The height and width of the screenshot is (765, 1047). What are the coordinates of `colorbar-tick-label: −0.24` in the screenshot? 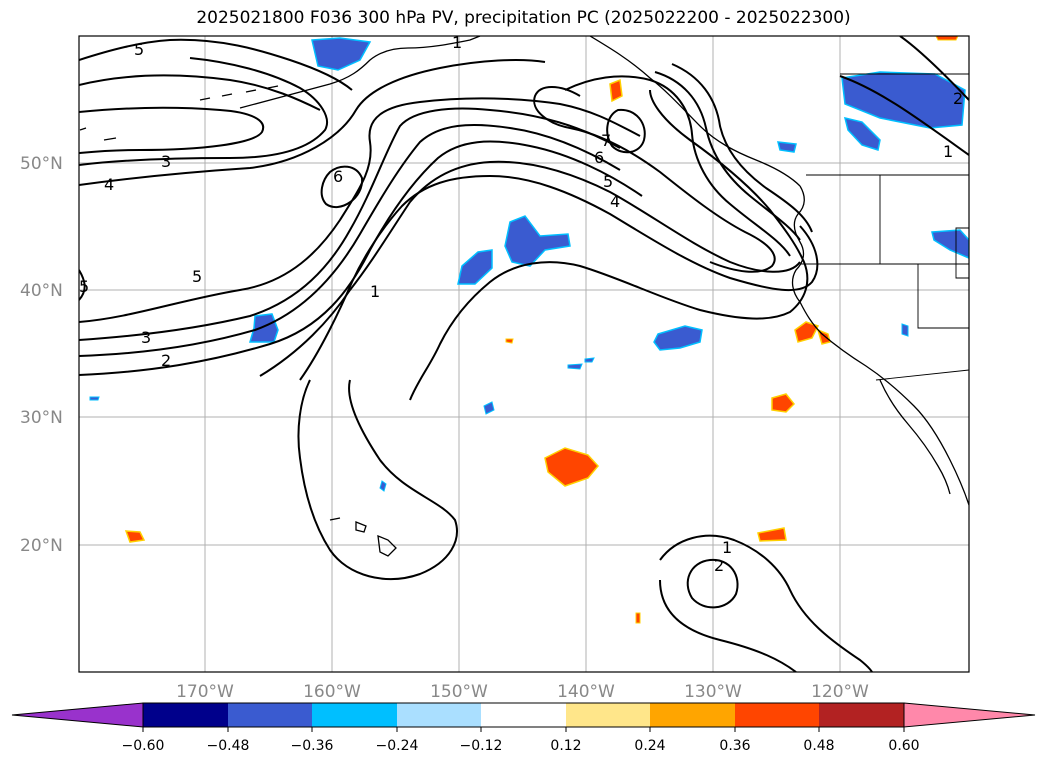 It's located at (397, 746).